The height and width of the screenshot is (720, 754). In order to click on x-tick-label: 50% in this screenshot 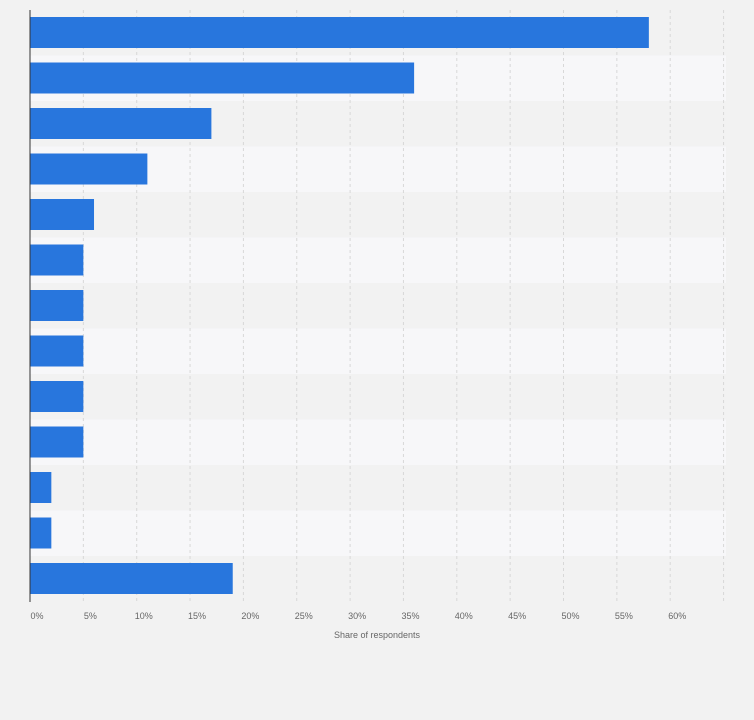, I will do `click(570, 616)`.